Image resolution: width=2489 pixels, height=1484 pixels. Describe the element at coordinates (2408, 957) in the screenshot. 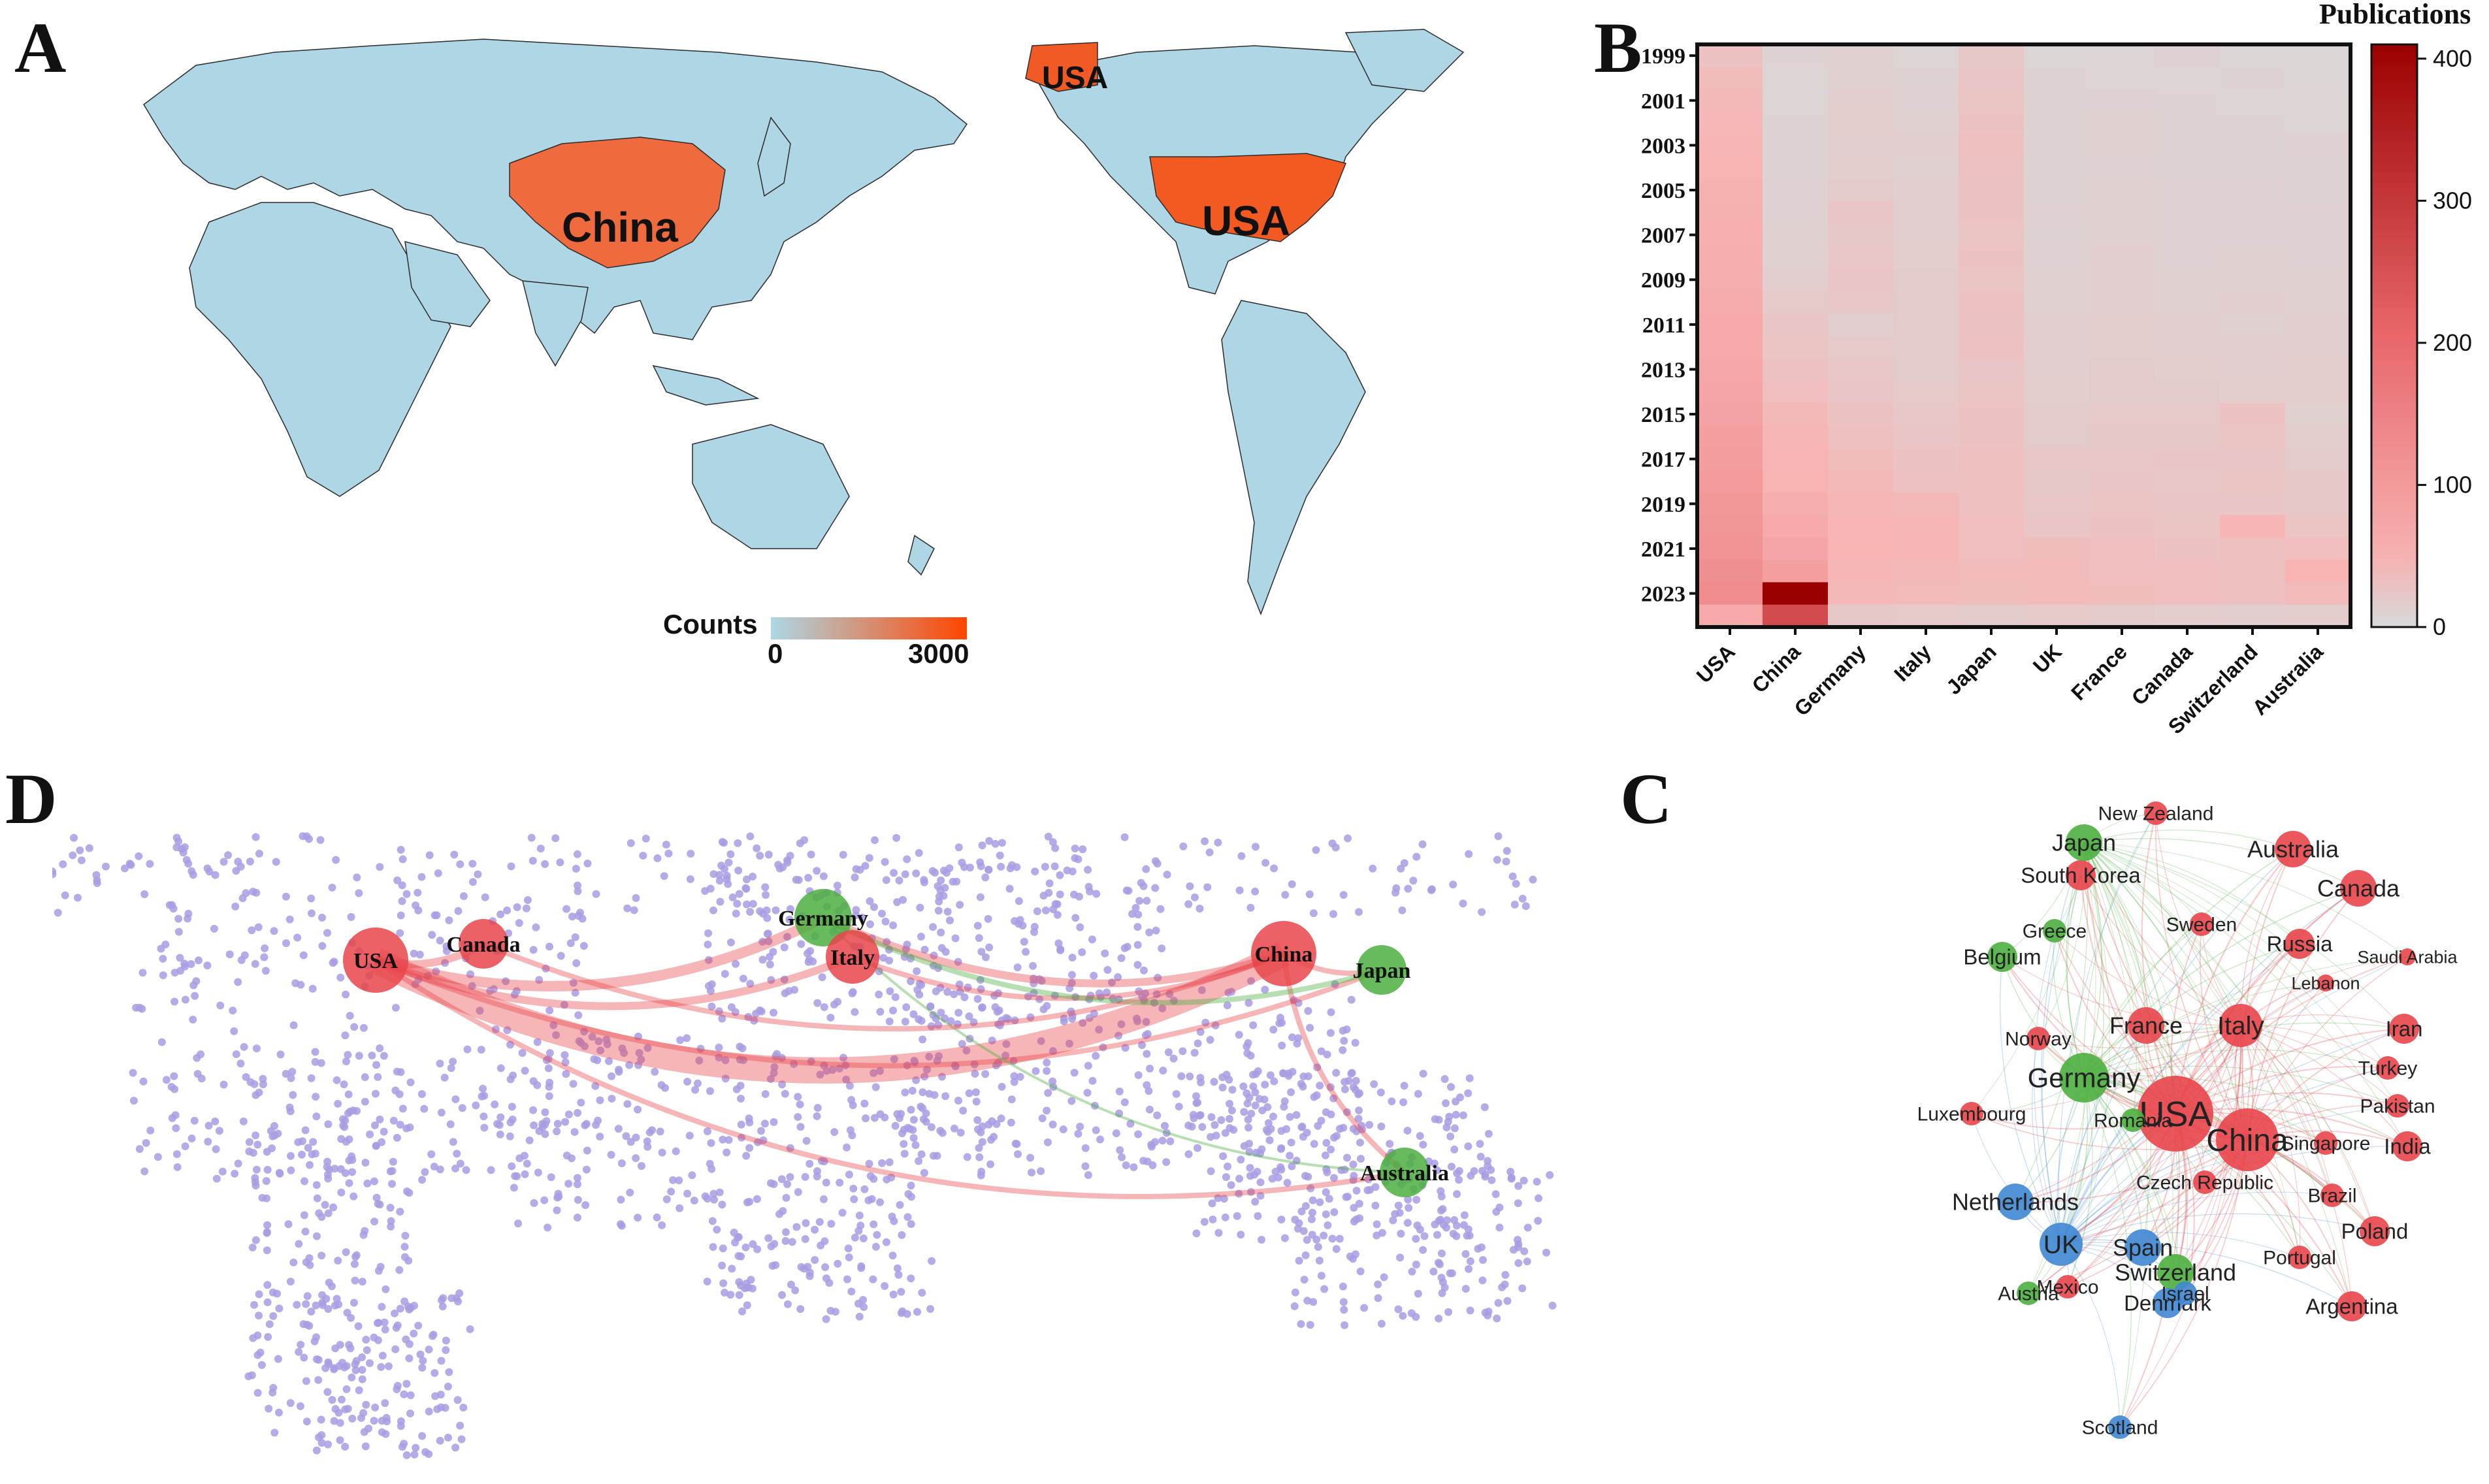

I see `network-node-label: Saudi Arabia` at that location.